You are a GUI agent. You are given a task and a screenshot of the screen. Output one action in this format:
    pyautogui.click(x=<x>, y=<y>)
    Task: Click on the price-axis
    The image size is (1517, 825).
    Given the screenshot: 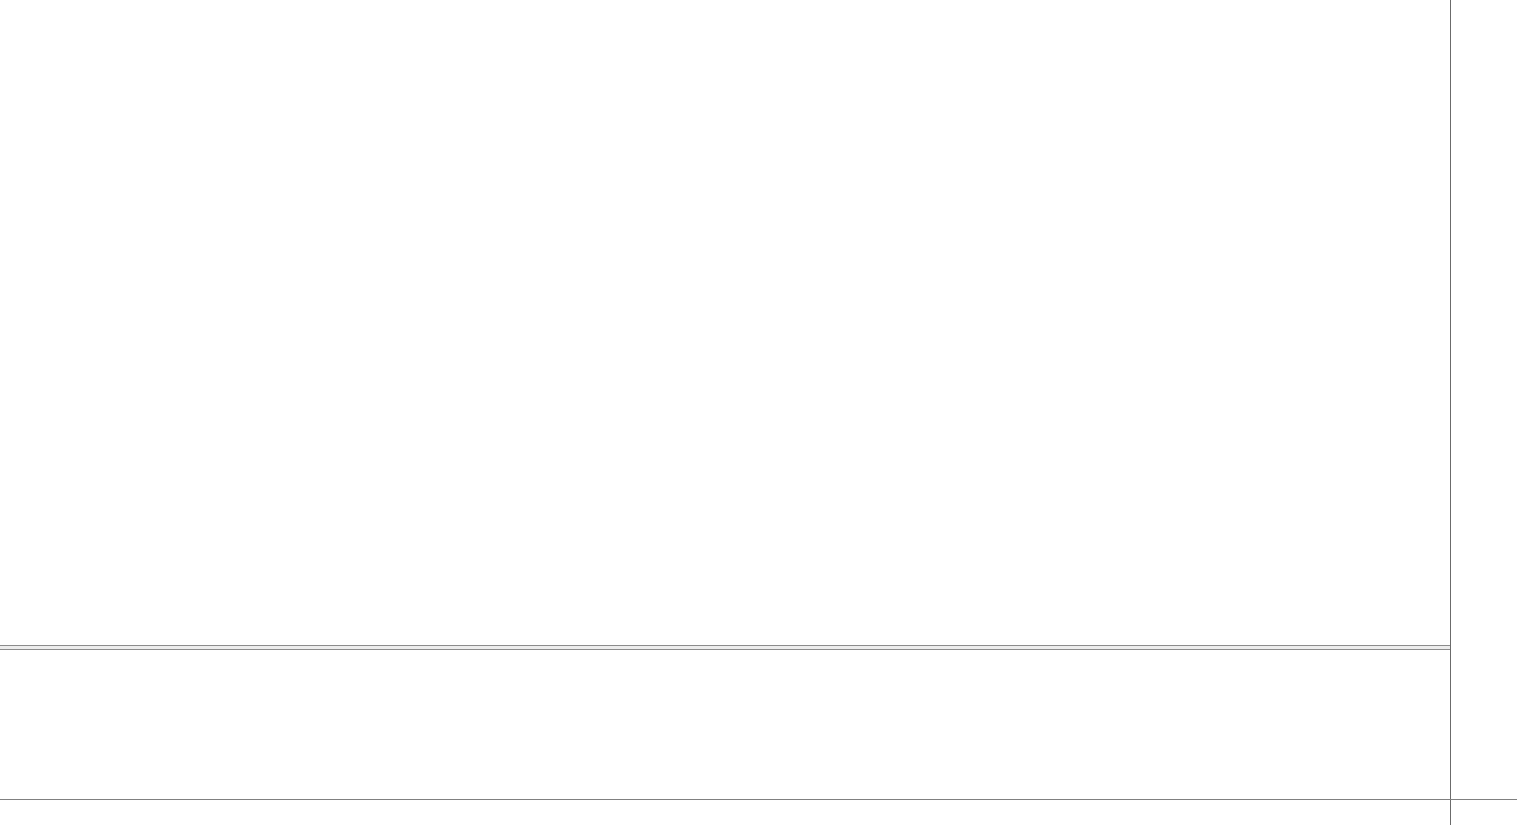 What is the action you would take?
    pyautogui.click(x=1483, y=412)
    